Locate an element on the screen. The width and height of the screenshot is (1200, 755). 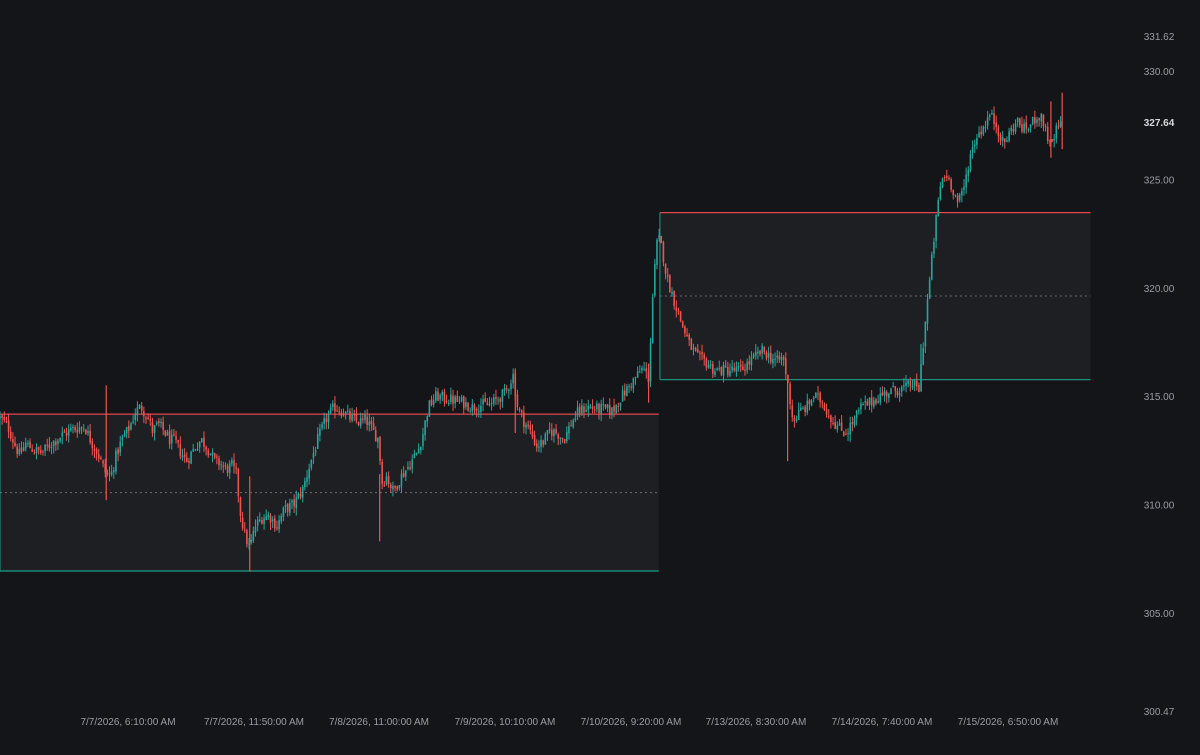
y-tick-label: 325.00 is located at coordinates (1159, 180).